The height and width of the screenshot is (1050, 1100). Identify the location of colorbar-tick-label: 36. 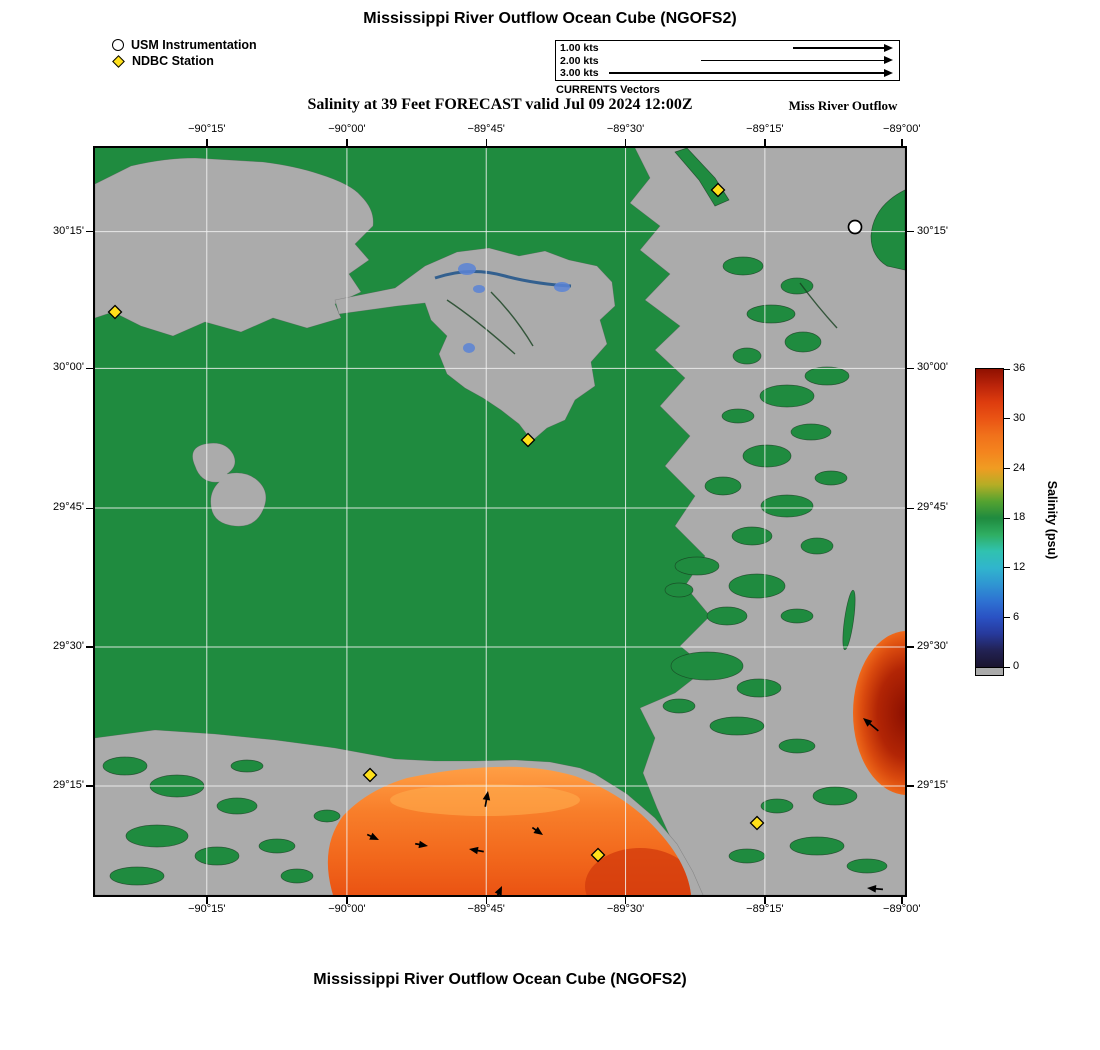
(1019, 368).